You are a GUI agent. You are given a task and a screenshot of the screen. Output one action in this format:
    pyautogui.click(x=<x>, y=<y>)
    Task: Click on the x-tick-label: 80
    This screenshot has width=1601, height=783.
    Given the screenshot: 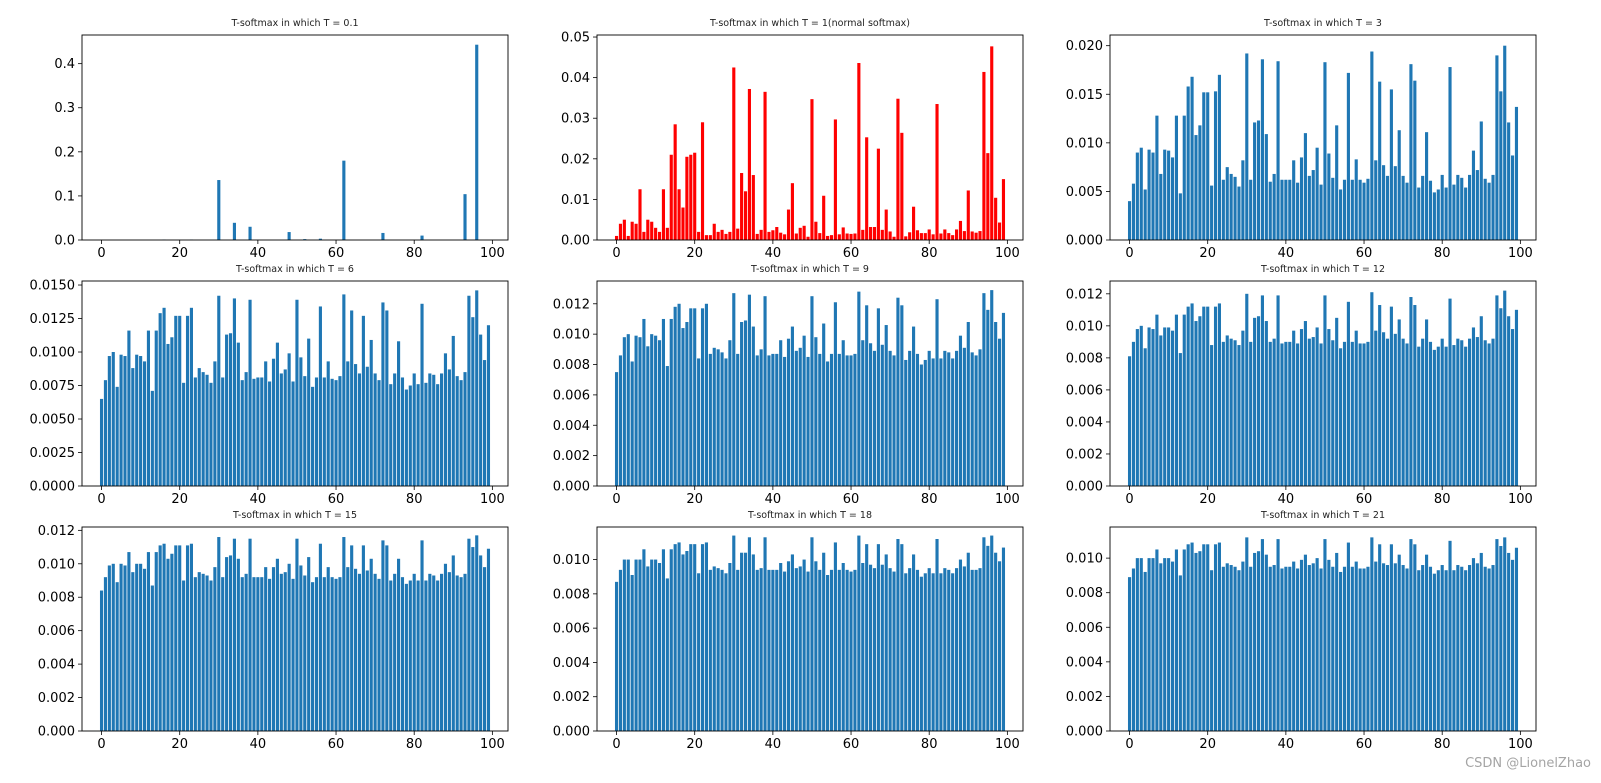 What is the action you would take?
    pyautogui.click(x=1442, y=253)
    